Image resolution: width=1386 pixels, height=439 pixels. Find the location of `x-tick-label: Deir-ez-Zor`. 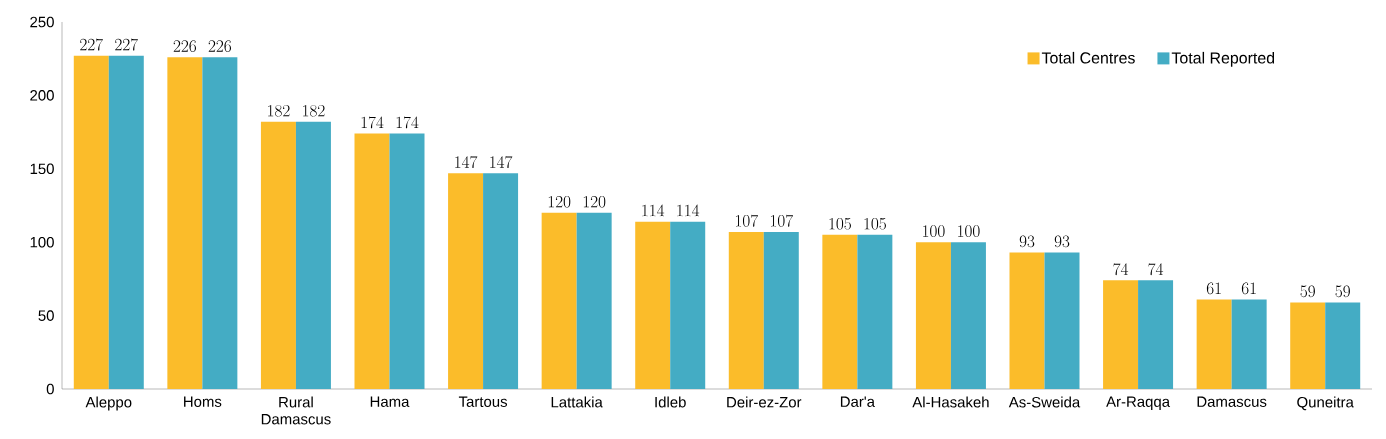

x-tick-label: Deir-ez-Zor is located at coordinates (764, 402).